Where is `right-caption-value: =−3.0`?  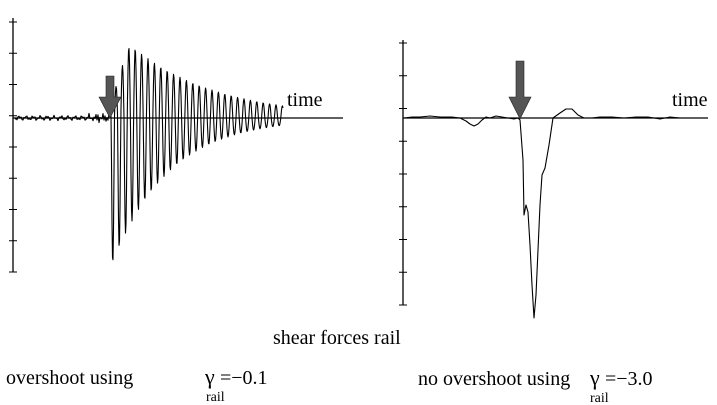
right-caption-value: =−3.0 is located at coordinates (629, 379).